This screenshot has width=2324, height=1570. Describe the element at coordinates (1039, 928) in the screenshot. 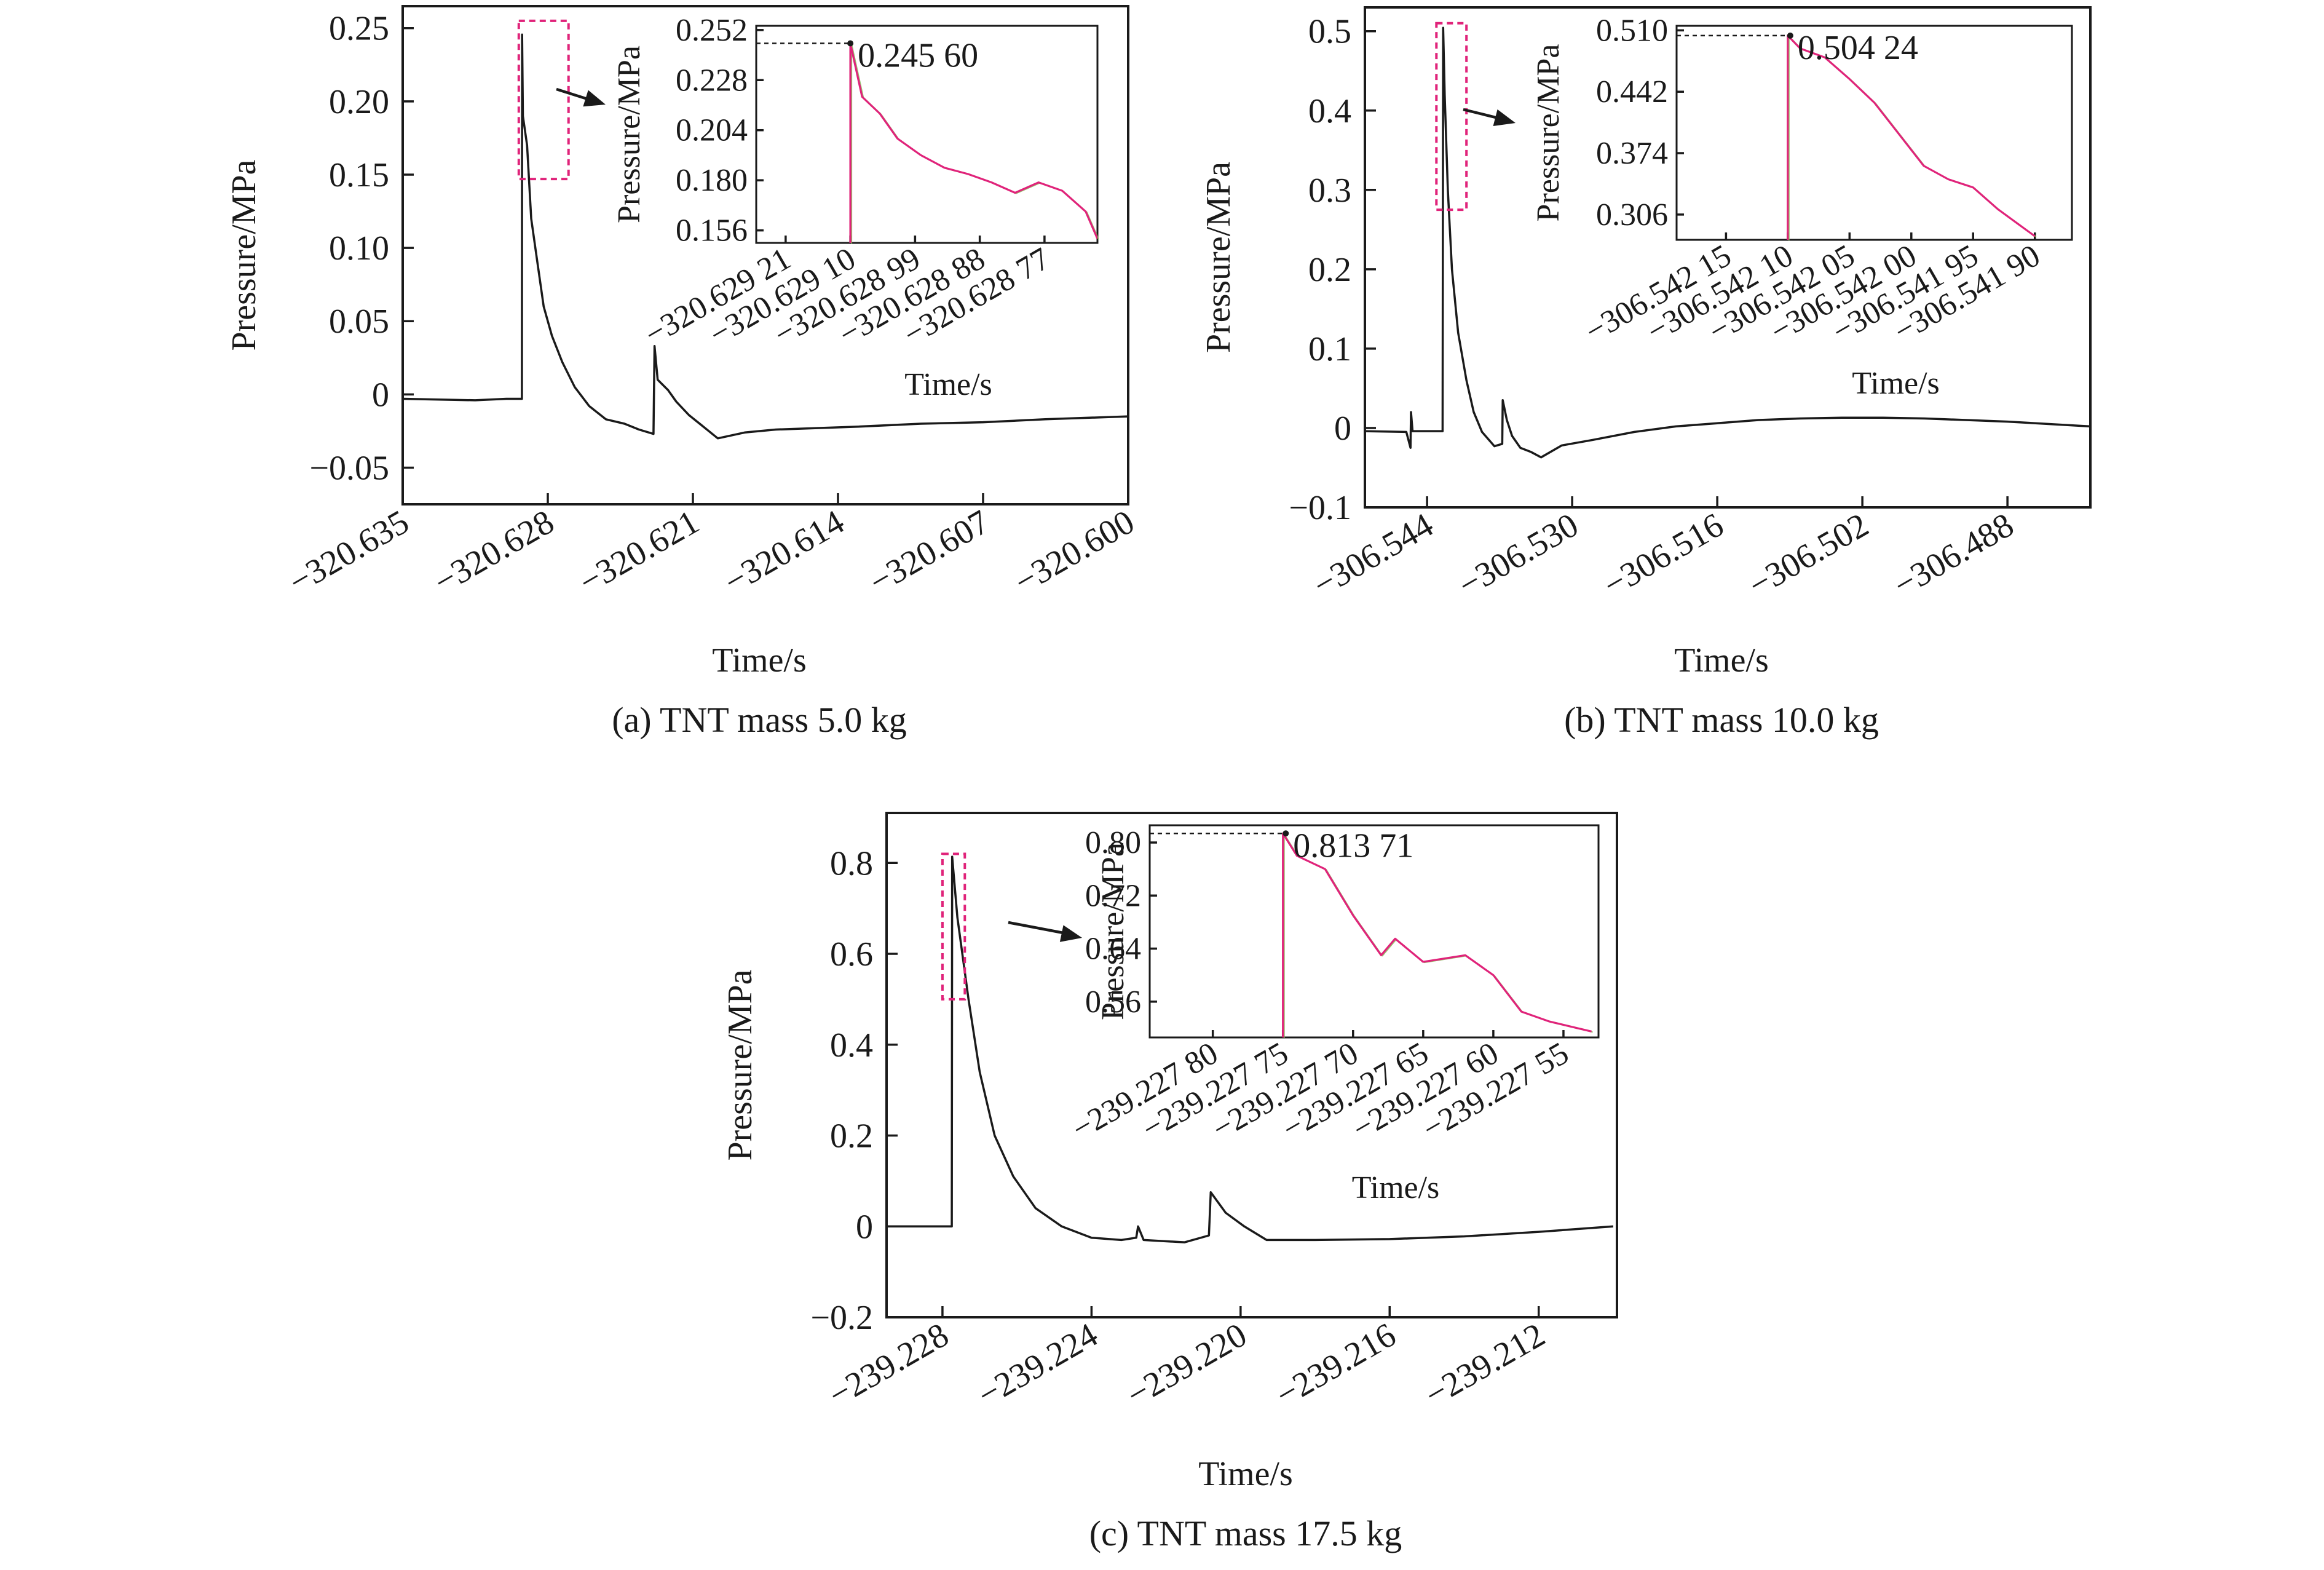

I see `zoom-arrow` at that location.